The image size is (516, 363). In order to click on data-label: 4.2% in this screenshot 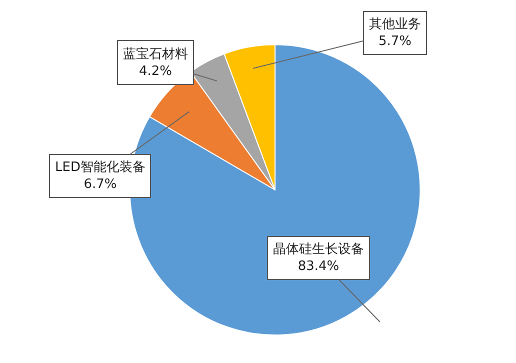, I will do `click(155, 71)`.